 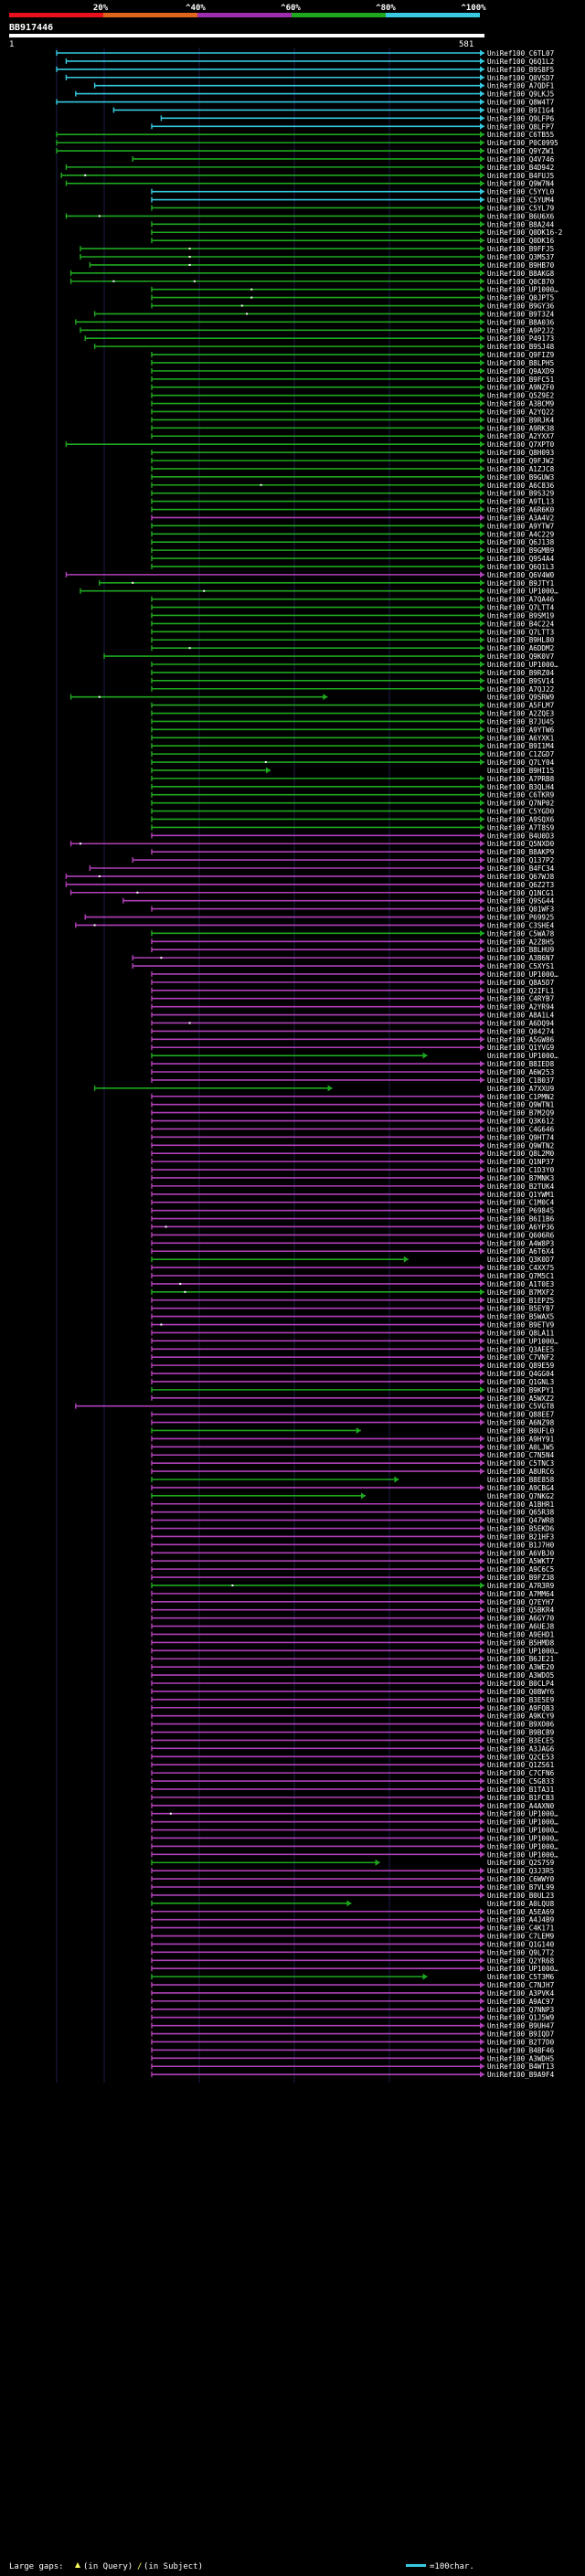 What do you see at coordinates (520, 860) in the screenshot?
I see `hit-label: UniRef100_Q137P2` at bounding box center [520, 860].